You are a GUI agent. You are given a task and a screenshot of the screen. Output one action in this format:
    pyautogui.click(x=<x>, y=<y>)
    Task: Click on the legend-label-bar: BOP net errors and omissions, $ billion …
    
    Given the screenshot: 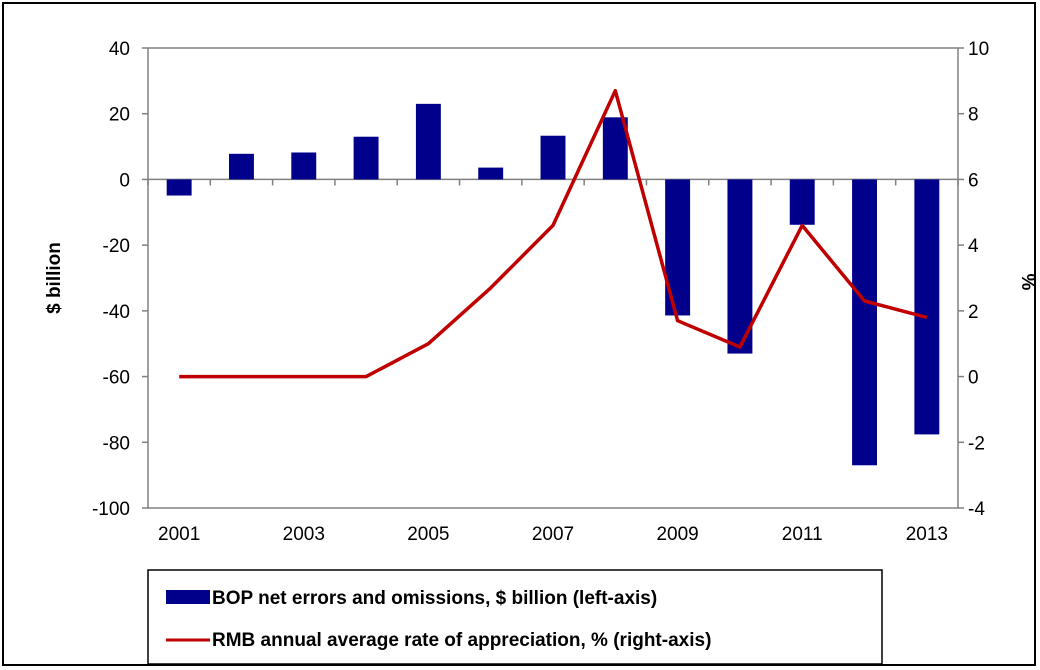 What is the action you would take?
    pyautogui.click(x=434, y=598)
    